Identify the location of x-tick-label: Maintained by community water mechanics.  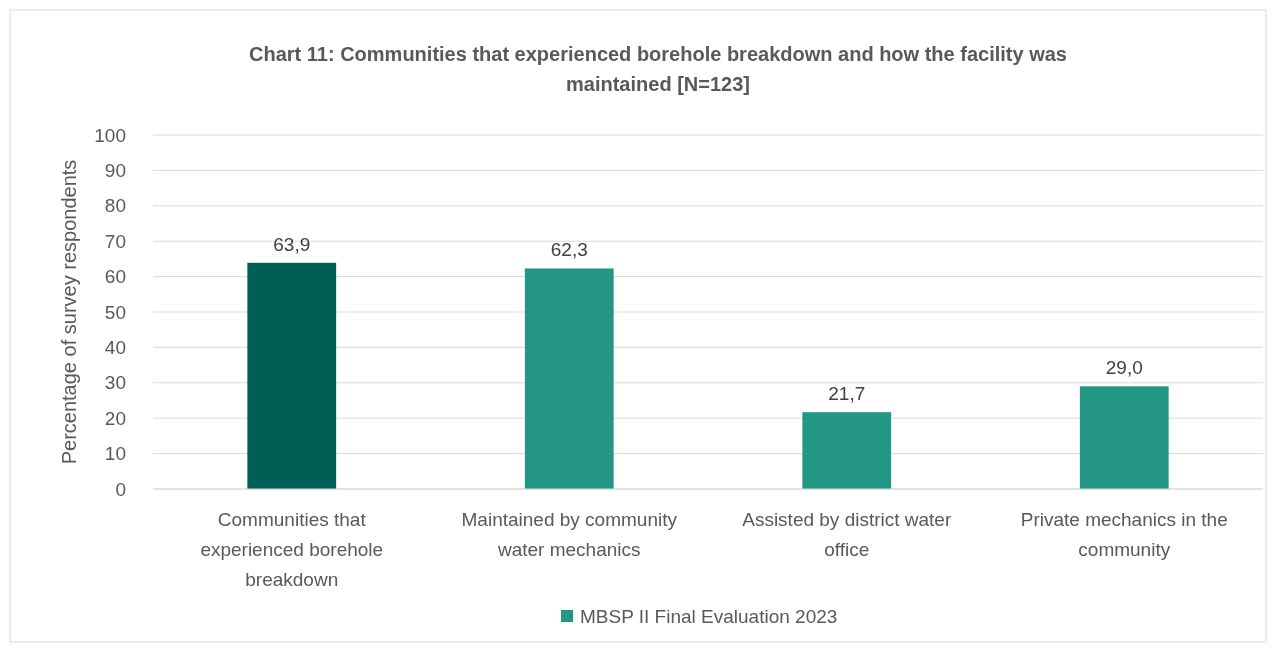
(569, 534).